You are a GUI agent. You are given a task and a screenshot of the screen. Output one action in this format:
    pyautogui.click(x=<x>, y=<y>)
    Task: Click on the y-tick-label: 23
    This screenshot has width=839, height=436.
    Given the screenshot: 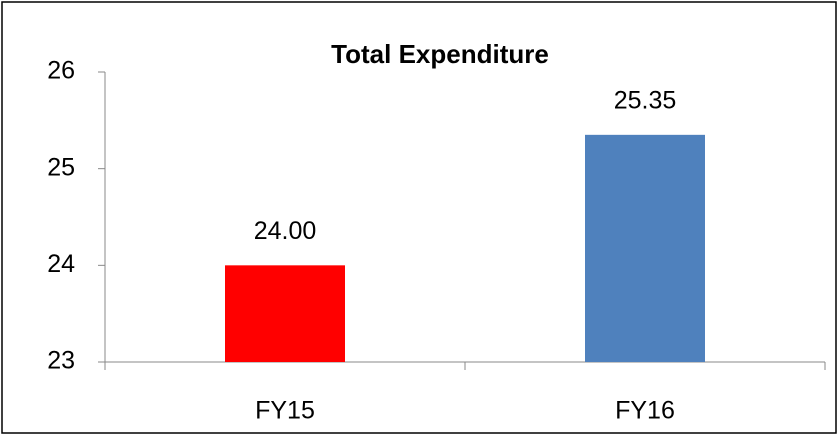 What is the action you would take?
    pyautogui.click(x=61, y=361)
    